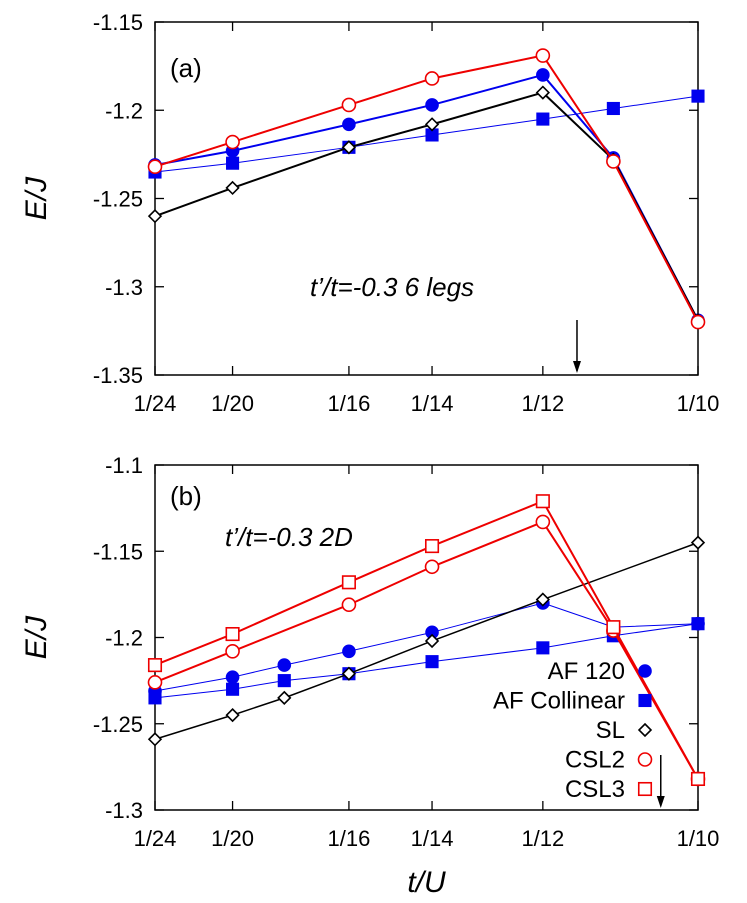  What do you see at coordinates (610, 730) in the screenshot?
I see `legend-label: SL` at bounding box center [610, 730].